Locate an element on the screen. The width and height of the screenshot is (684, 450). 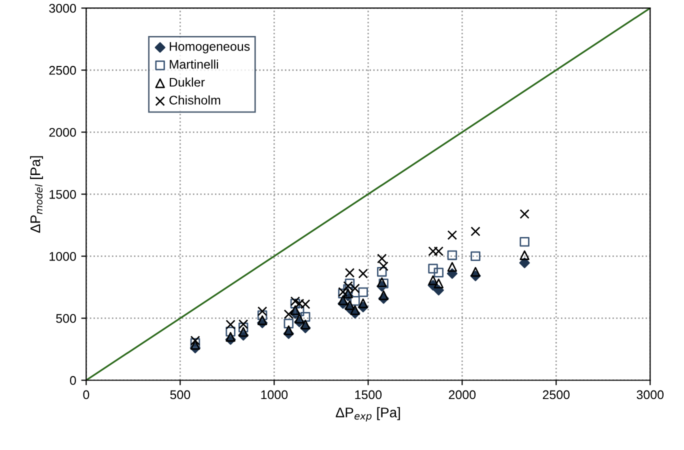
x-tick-label: 1000 is located at coordinates (274, 395).